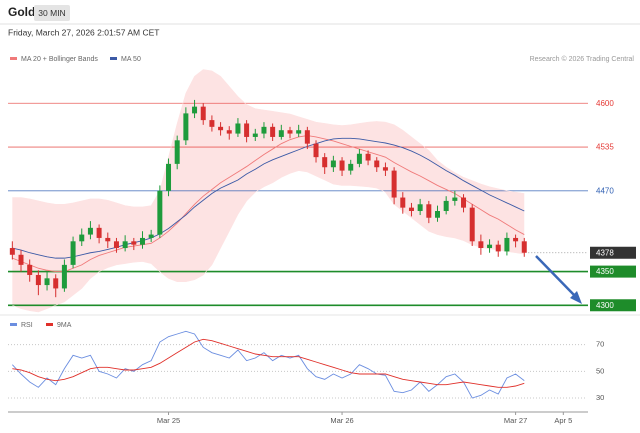  What do you see at coordinates (582, 59) in the screenshot?
I see `source: Research © 2026 Trading Central` at bounding box center [582, 59].